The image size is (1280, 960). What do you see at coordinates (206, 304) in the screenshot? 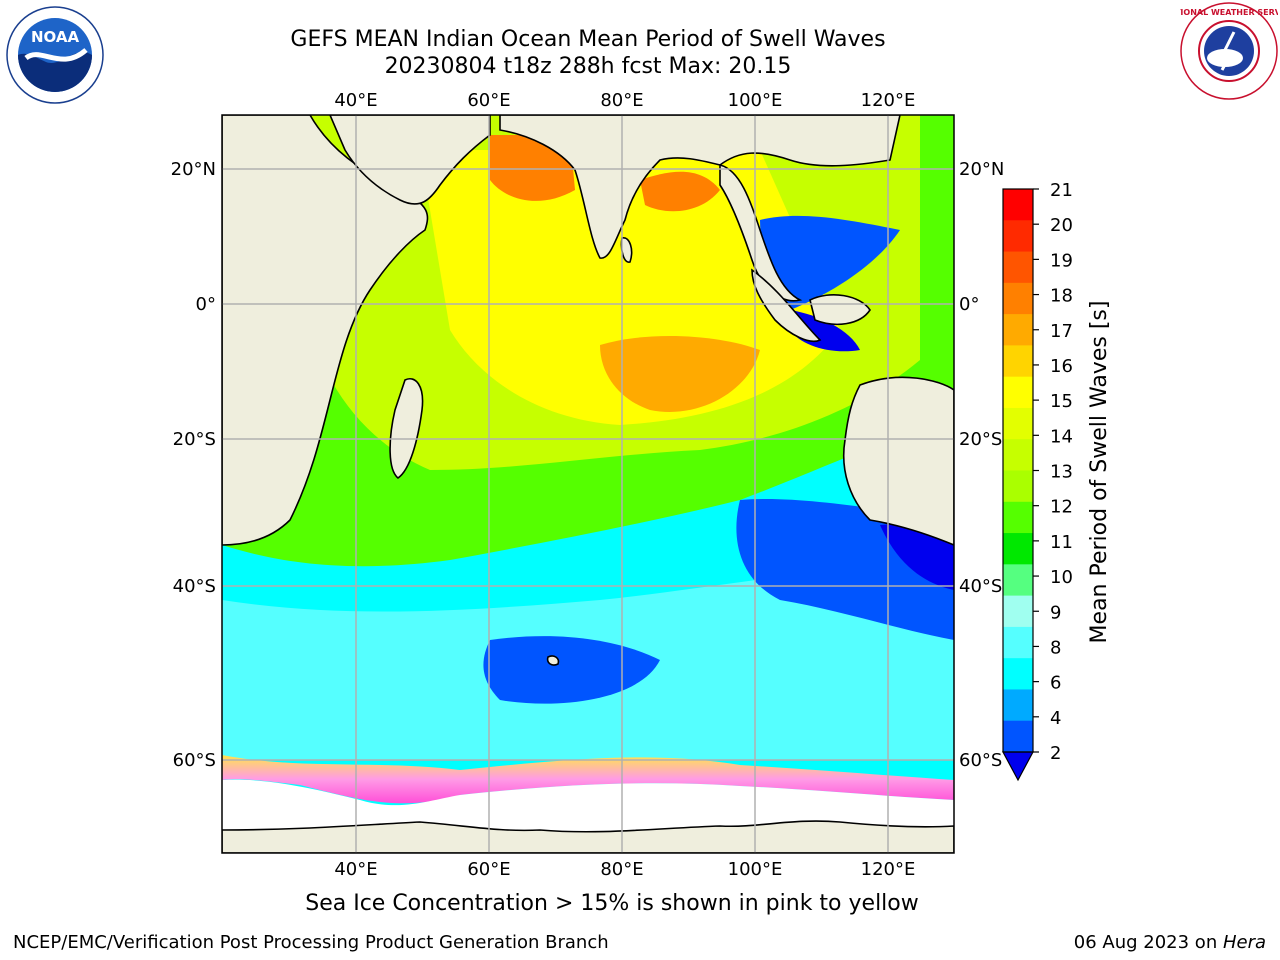
I see `lat-tick-left-2: 0°` at bounding box center [206, 304].